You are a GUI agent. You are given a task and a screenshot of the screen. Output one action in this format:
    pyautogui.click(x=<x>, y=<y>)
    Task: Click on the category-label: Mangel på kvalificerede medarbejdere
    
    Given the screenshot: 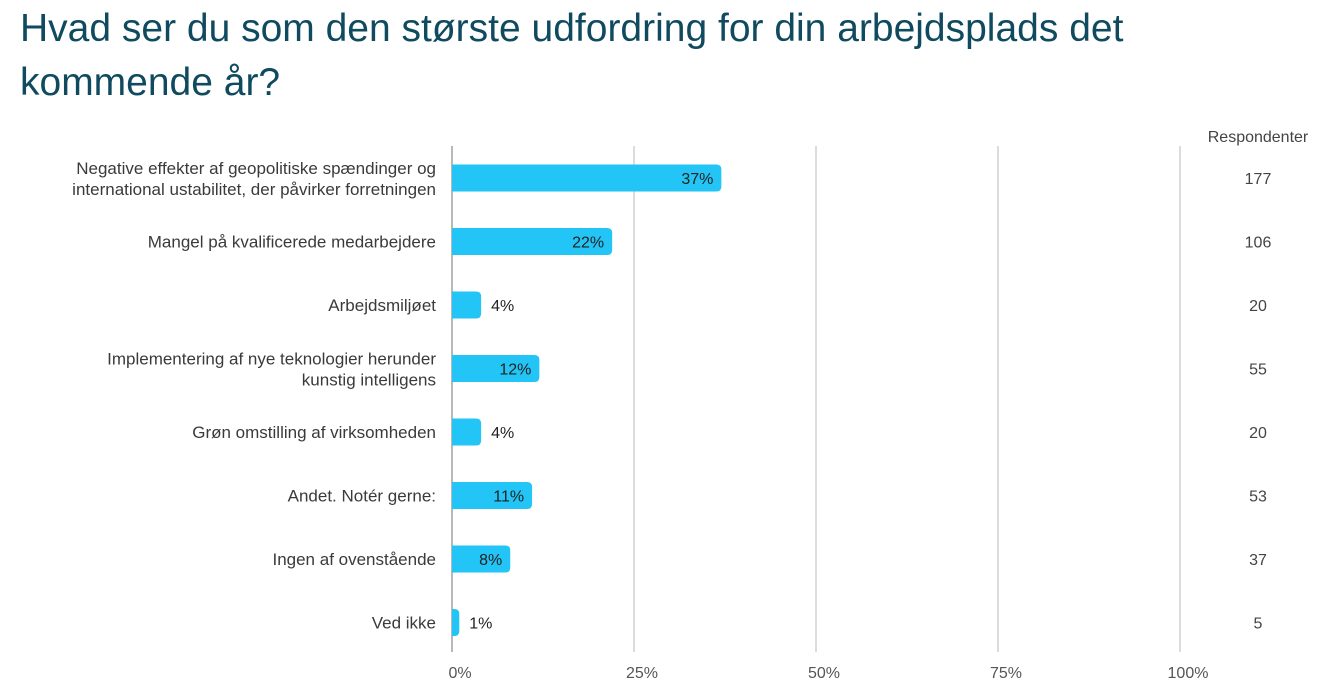 What is the action you would take?
    pyautogui.click(x=292, y=242)
    